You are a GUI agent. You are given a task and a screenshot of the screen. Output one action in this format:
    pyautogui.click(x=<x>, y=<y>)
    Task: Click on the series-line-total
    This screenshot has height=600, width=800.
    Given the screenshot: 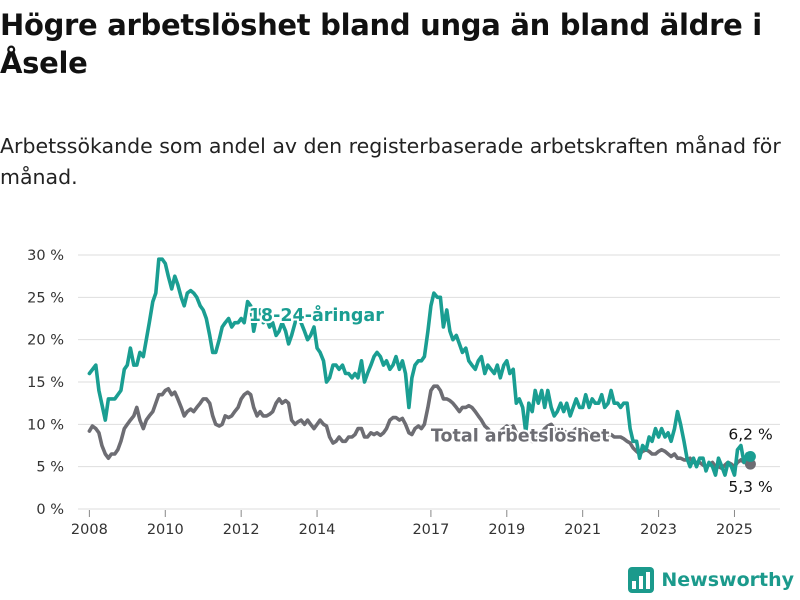 What is the action you would take?
    pyautogui.click(x=420, y=427)
    